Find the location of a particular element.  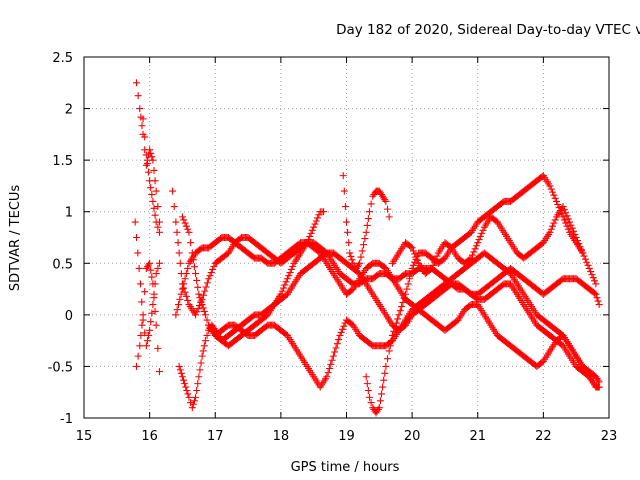

y-tick-label: 1.5 is located at coordinates (62, 161).